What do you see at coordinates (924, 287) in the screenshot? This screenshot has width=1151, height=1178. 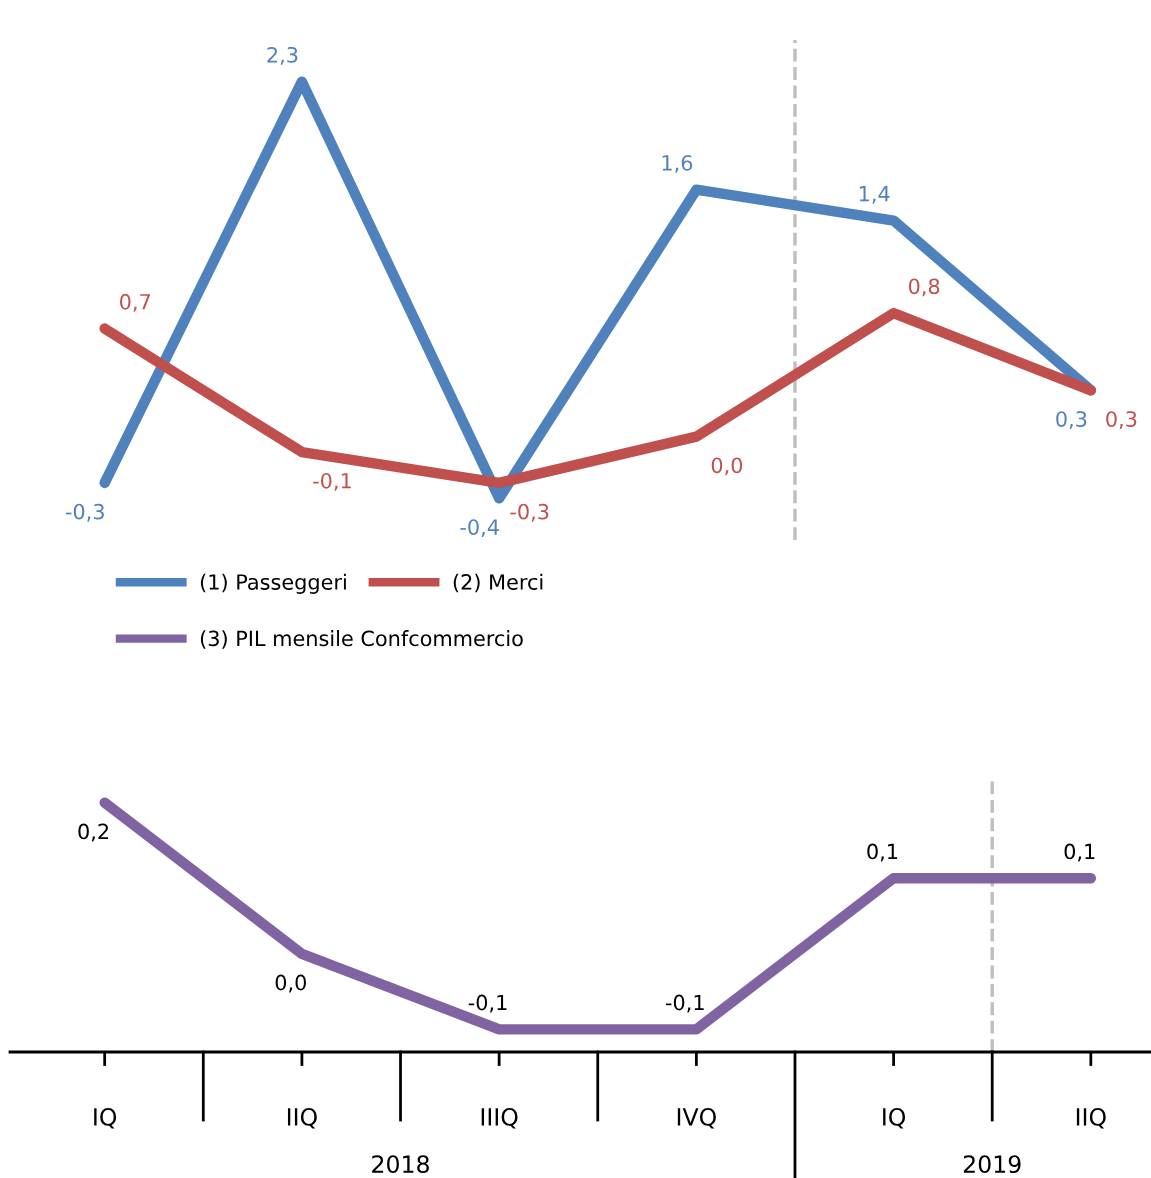 I see `data-label: 0,8` at bounding box center [924, 287].